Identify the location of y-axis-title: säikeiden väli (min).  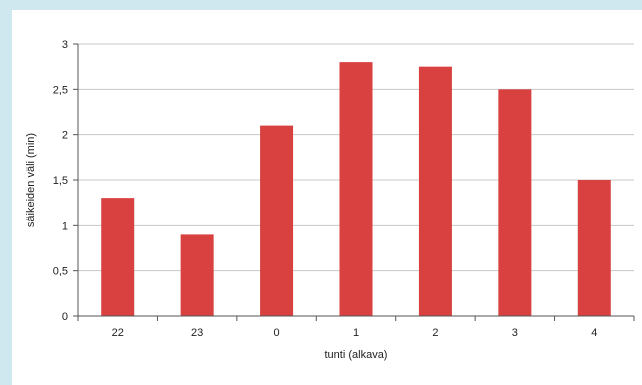
(31, 180).